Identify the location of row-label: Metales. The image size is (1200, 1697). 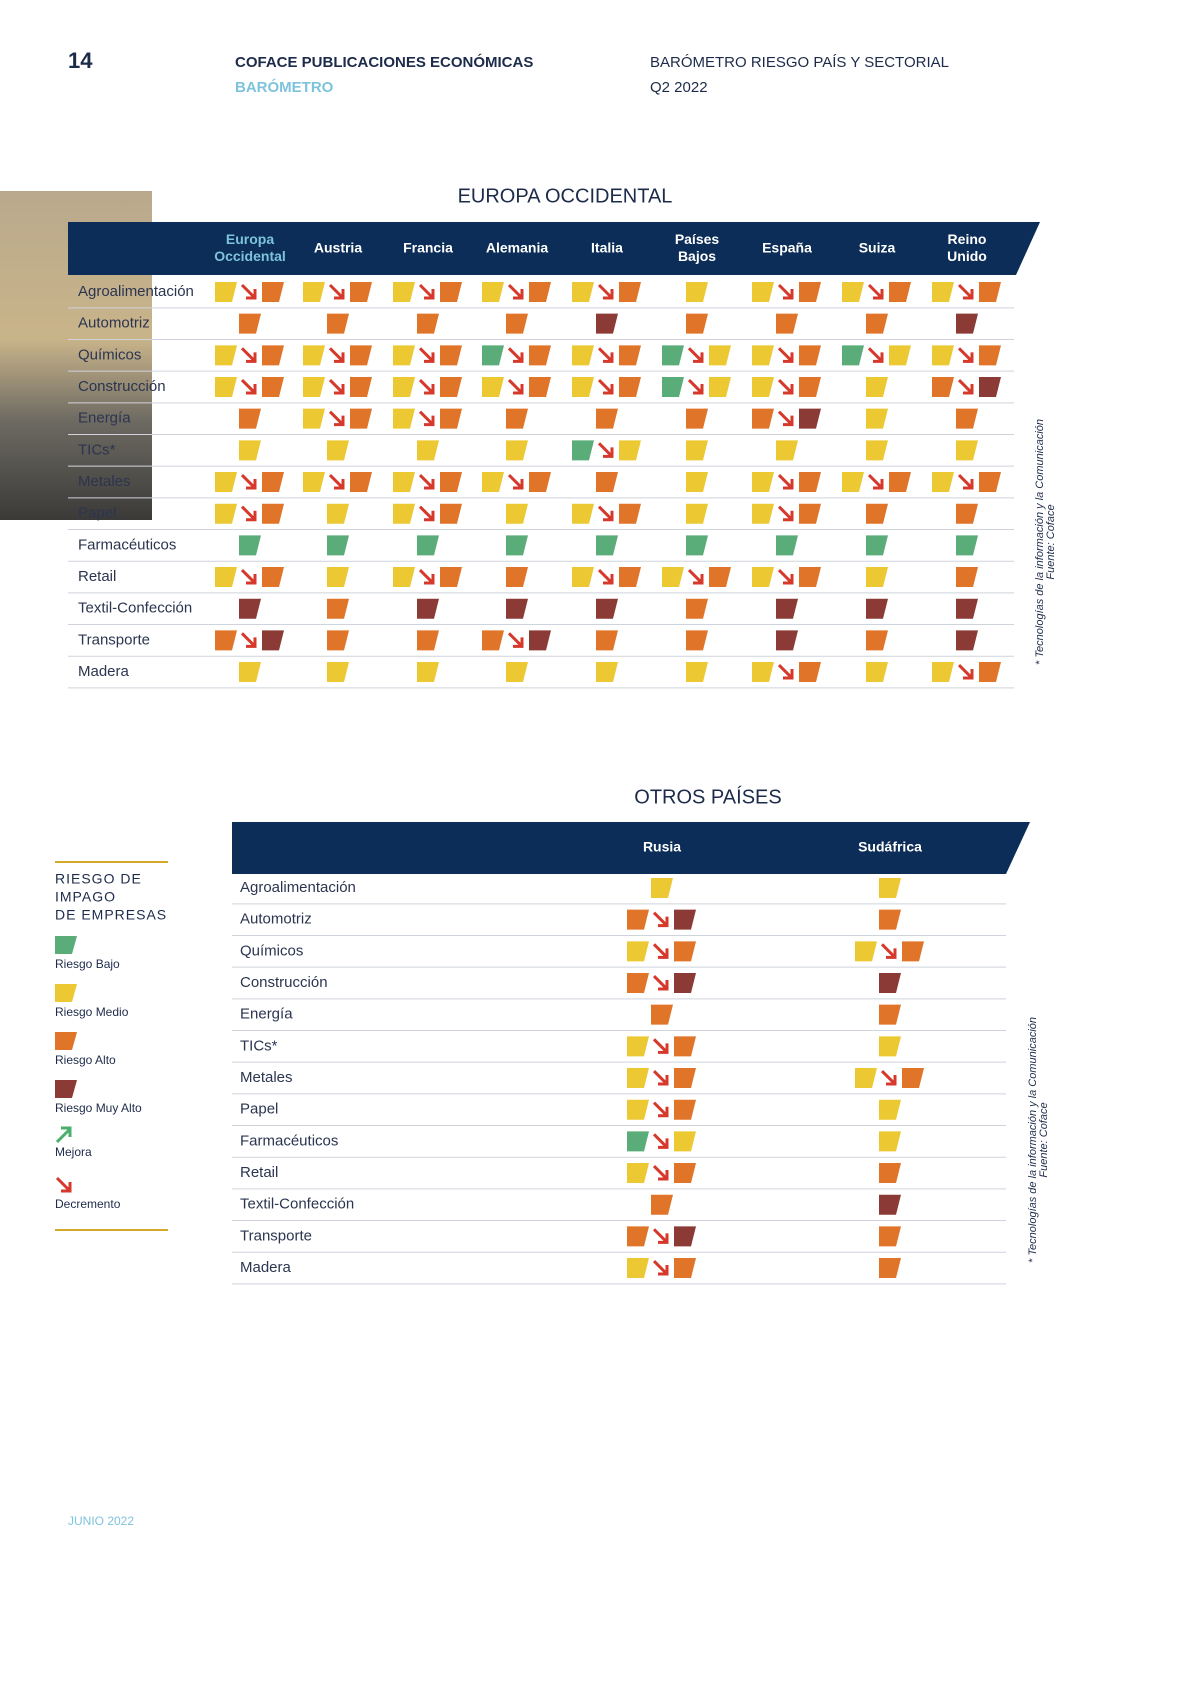
(104, 481).